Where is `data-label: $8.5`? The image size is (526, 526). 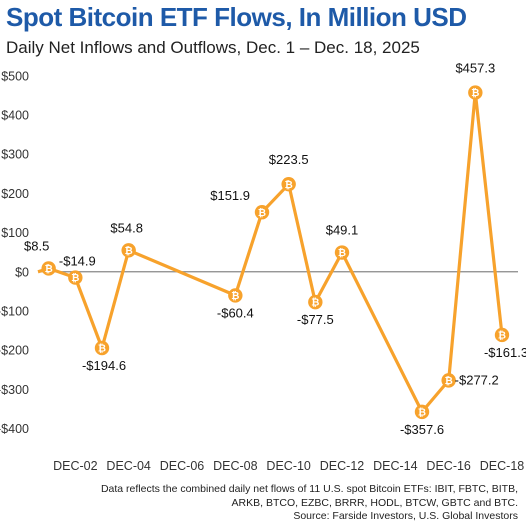 data-label: $8.5 is located at coordinates (36, 245).